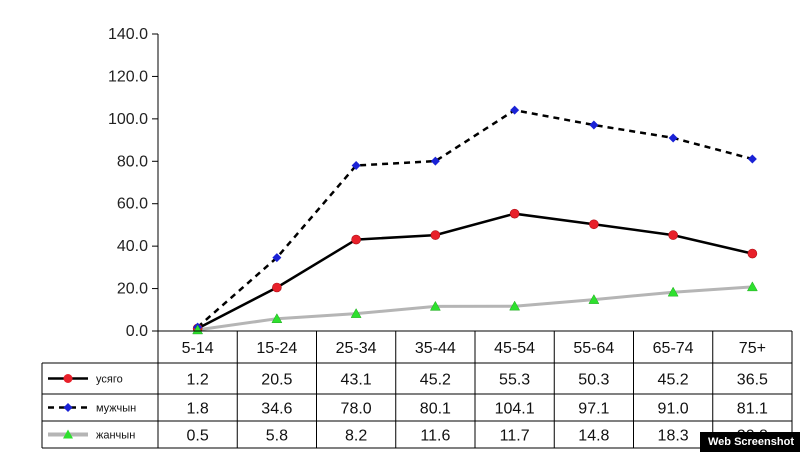  What do you see at coordinates (593, 436) in the screenshot?
I see `data-label: 14.8` at bounding box center [593, 436].